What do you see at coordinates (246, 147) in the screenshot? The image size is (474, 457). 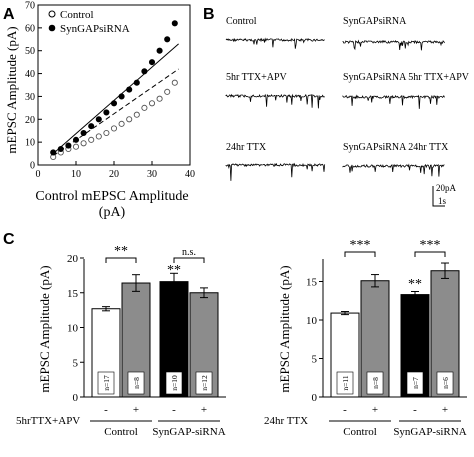 I see `trace-label-control-24hr: 24hr TTX` at bounding box center [246, 147].